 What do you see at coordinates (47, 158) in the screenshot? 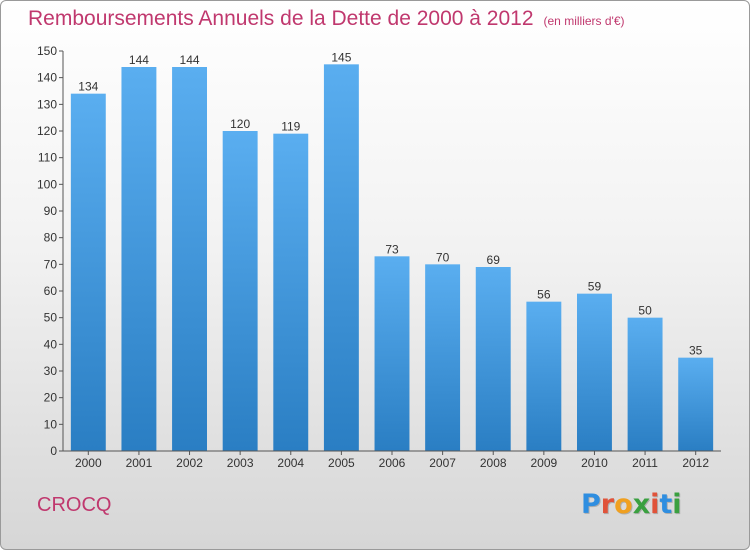
I see `y-tick-label: 110` at bounding box center [47, 158].